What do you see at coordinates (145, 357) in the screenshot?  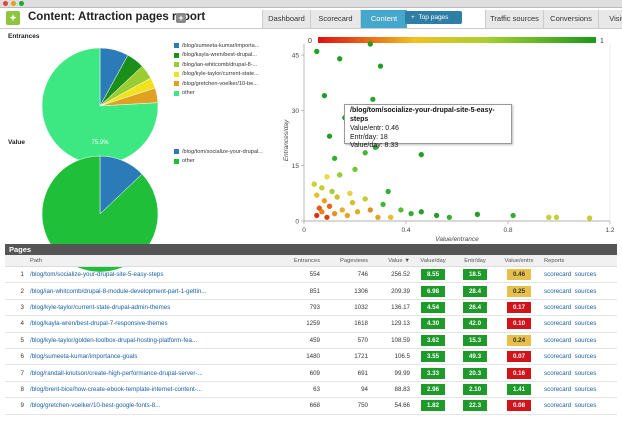 I see `page-path-link: /blog/sumeeta-kumar/importance-goals` at bounding box center [145, 357].